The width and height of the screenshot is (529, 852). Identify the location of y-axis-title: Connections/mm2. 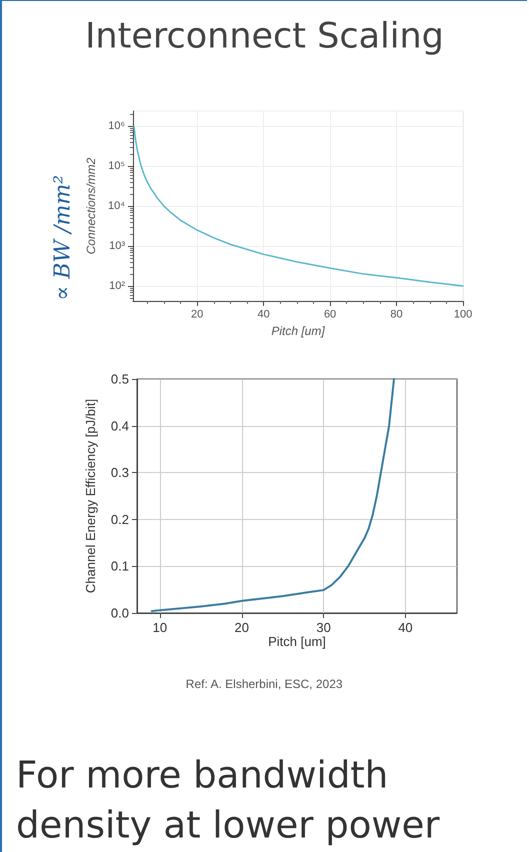
(91, 205).